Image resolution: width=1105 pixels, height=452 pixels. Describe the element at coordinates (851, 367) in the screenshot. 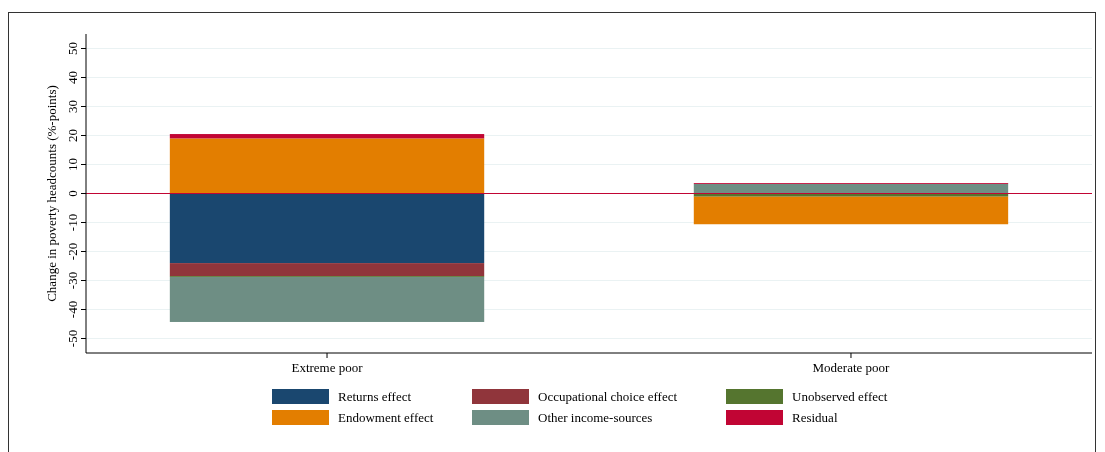

I see `x-tick-label: Moderate poor` at that location.